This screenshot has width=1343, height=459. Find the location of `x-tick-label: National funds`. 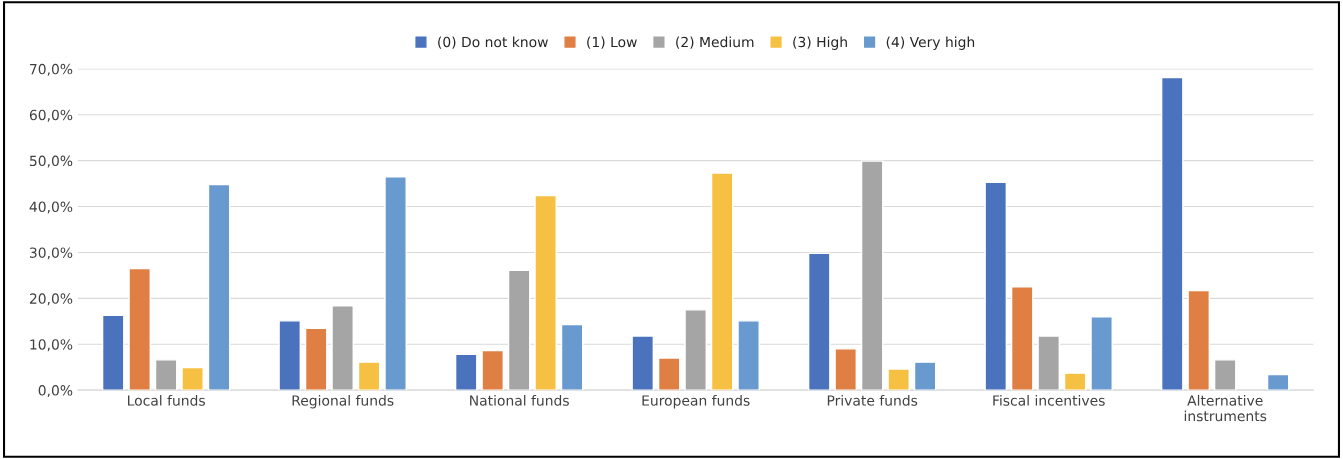

x-tick-label: National funds is located at coordinates (519, 400).